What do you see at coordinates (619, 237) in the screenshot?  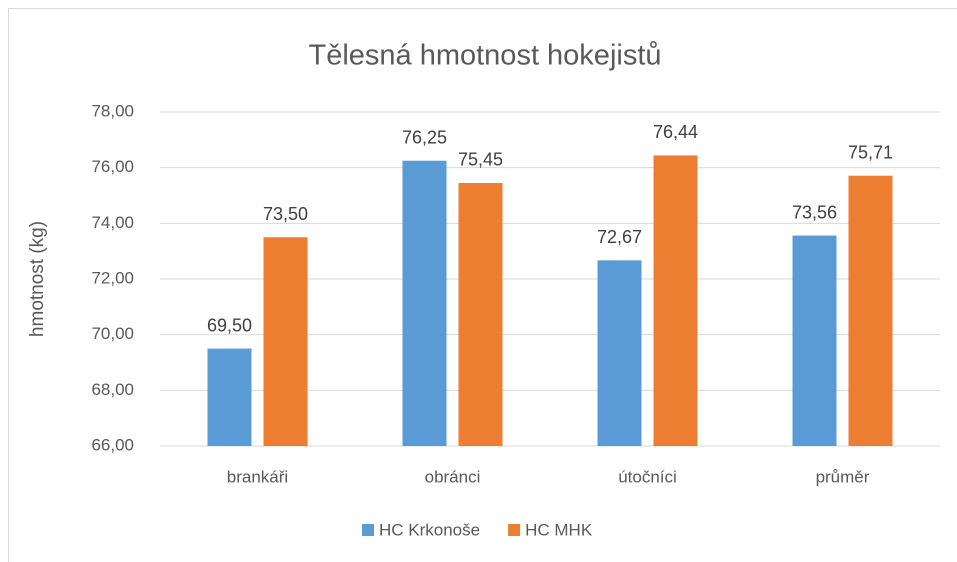 I see `data-label: 72,67` at bounding box center [619, 237].